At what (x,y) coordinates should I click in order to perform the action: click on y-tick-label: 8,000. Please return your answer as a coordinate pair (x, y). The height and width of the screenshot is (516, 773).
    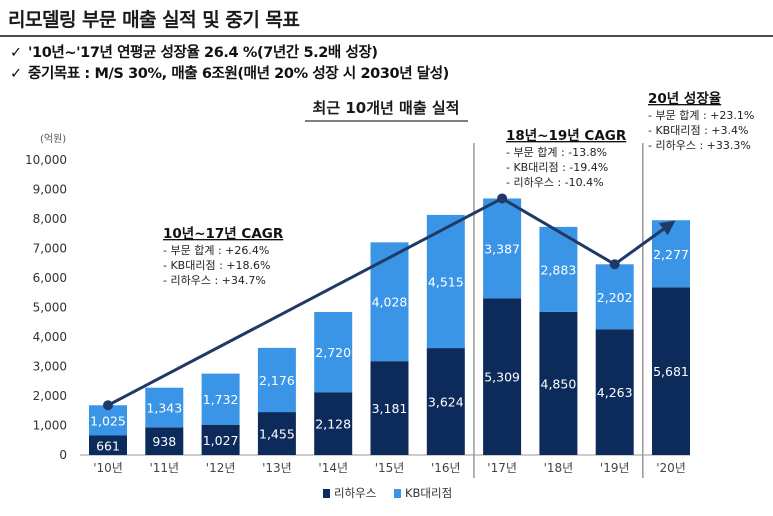
    Looking at the image, I should click on (50, 219).